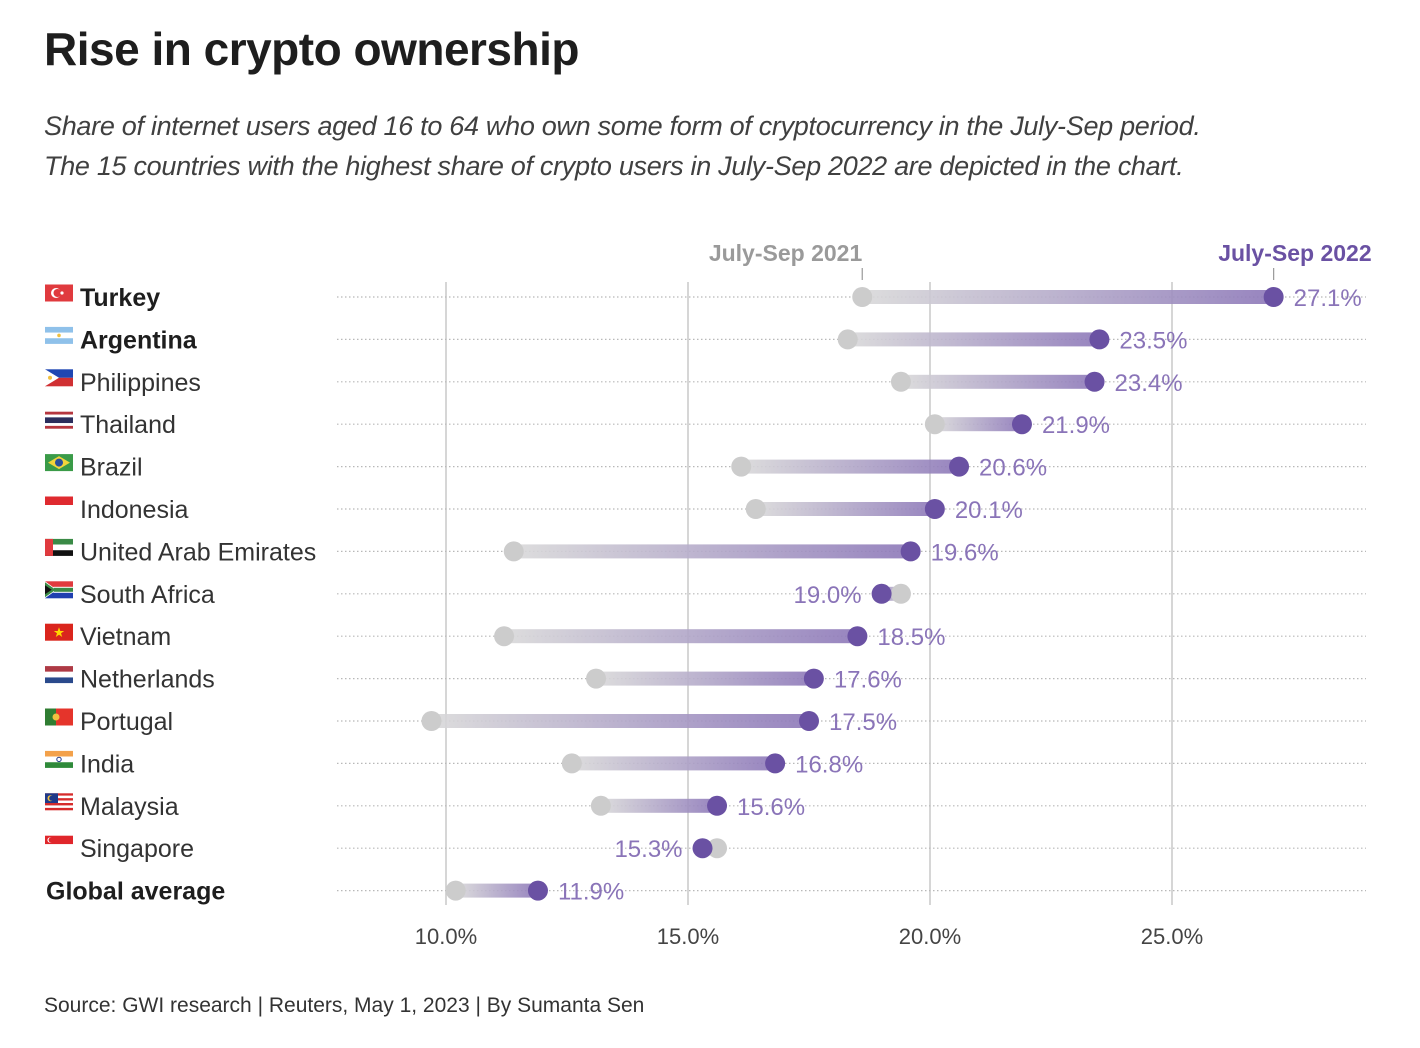 The width and height of the screenshot is (1420, 1048). I want to click on x-tick-label: 25.0%, so click(1172, 936).